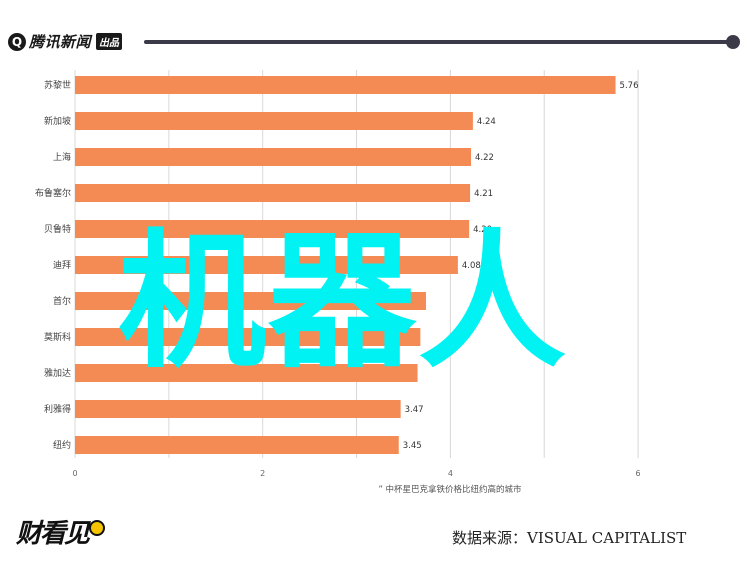 This screenshot has height=575, width=750. I want to click on penguin-icon: Q, so click(17, 41).